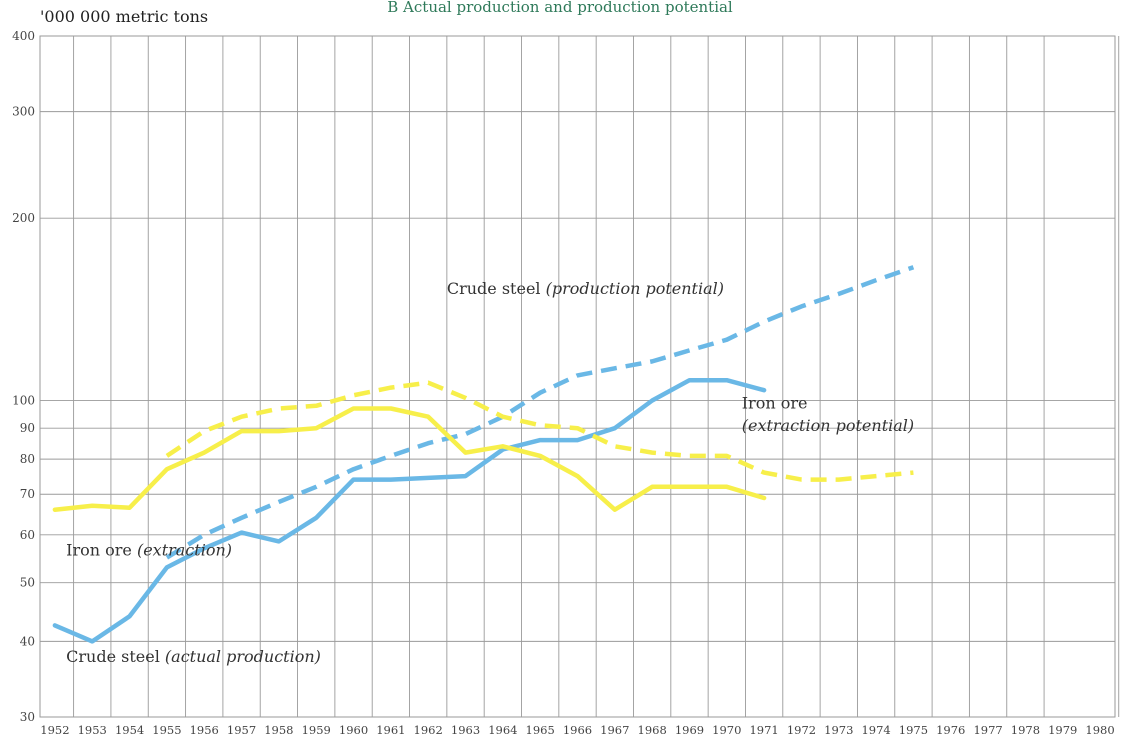  What do you see at coordinates (129, 730) in the screenshot?
I see `x-tick-label: 1954` at bounding box center [129, 730].